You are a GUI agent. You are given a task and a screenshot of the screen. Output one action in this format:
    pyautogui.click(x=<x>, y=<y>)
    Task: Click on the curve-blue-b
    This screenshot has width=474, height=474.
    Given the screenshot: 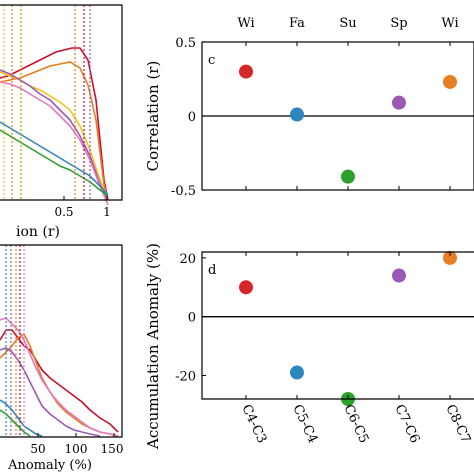 What is the action you would take?
    pyautogui.click(x=21, y=418)
    